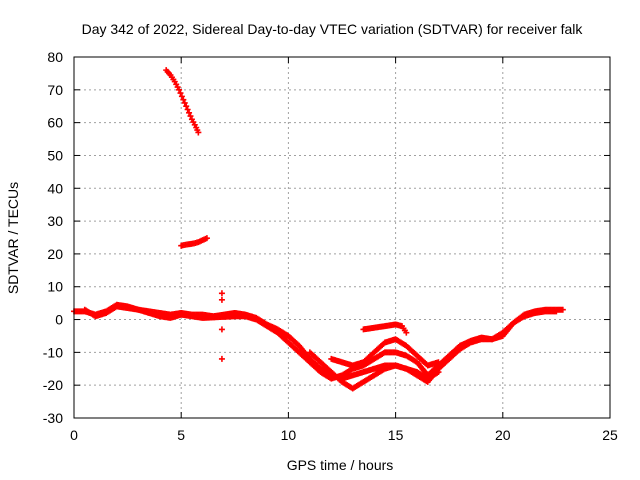 The height and width of the screenshot is (480, 640). What do you see at coordinates (55, 155) in the screenshot?
I see `y-tick-label: 50` at bounding box center [55, 155].